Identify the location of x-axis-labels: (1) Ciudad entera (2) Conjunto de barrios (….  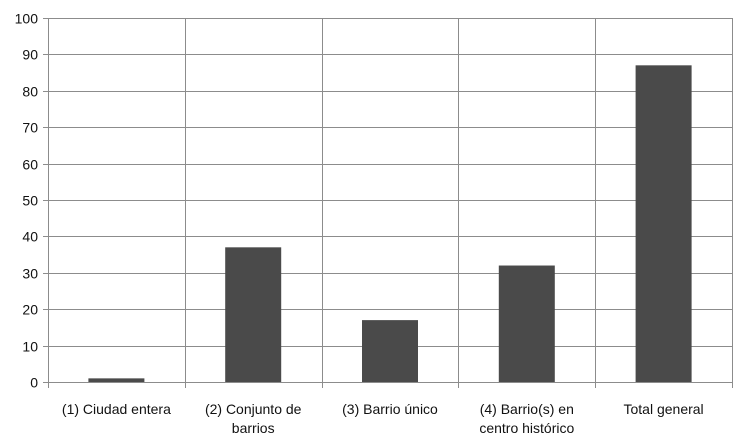
(383, 418).